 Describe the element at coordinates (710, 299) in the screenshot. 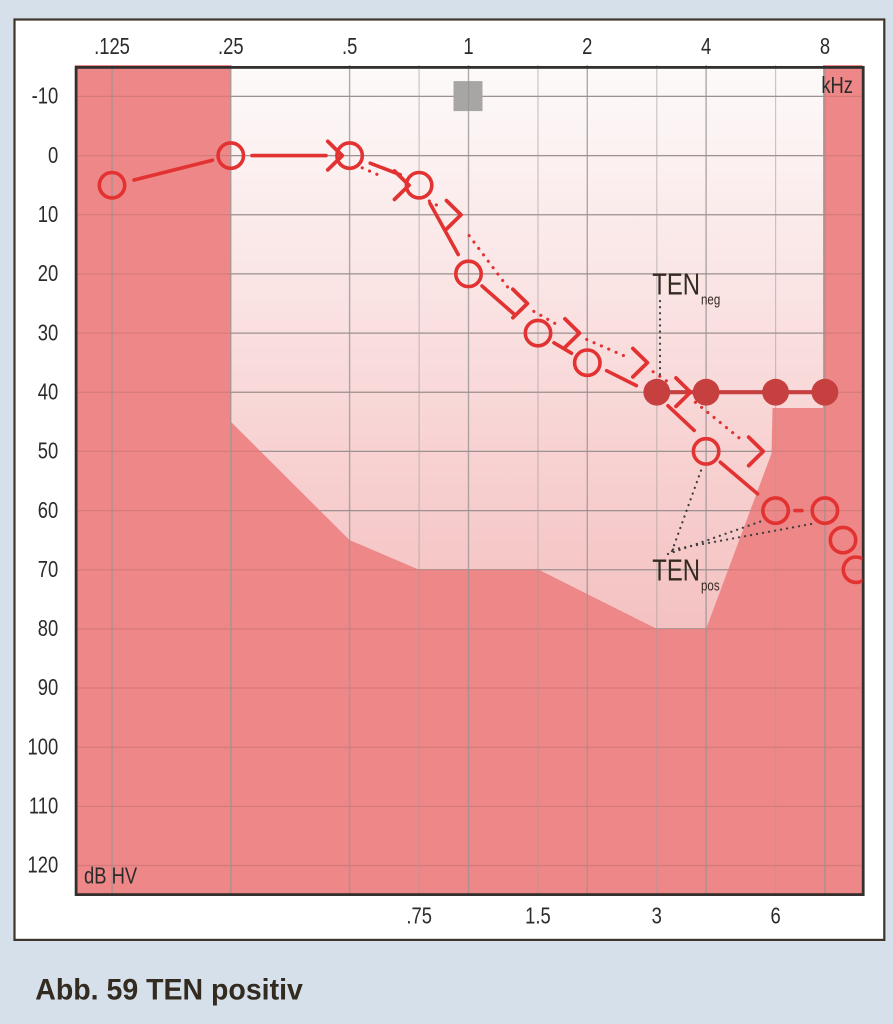

I see `svg-text: neg` at that location.